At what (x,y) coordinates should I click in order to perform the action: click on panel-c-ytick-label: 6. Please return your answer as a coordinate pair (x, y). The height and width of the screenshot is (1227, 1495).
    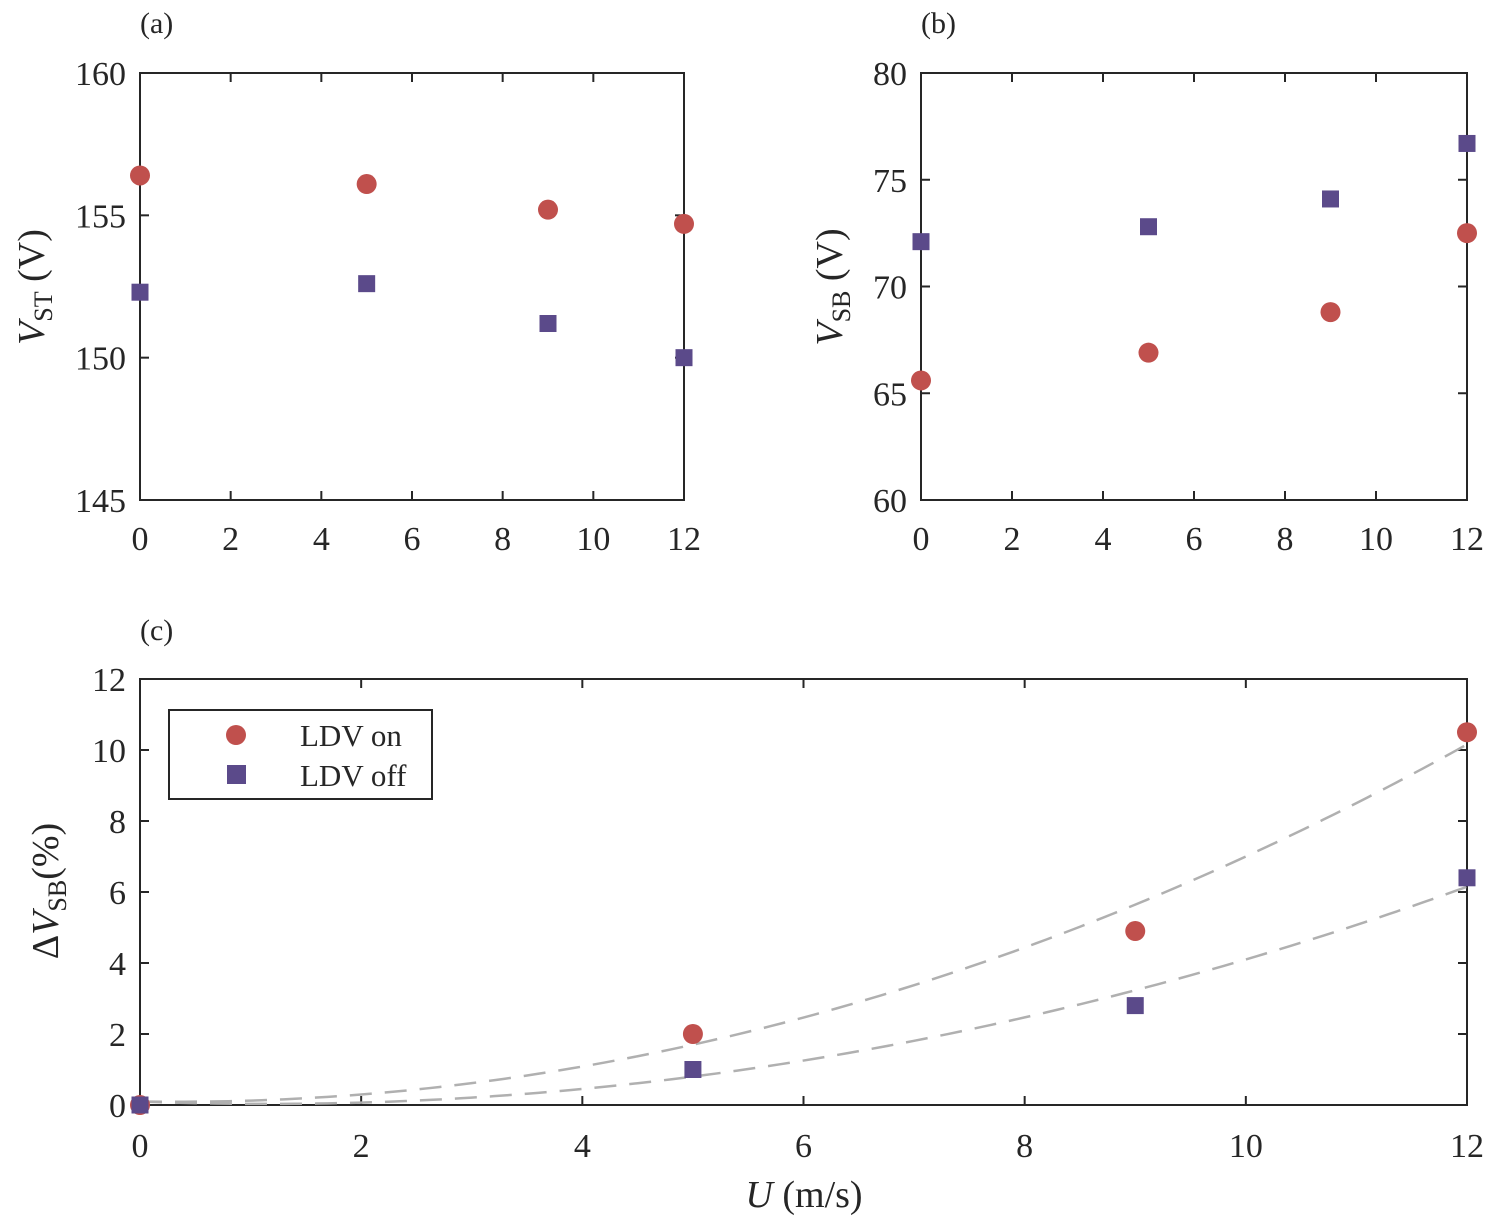
    Looking at the image, I should click on (117, 893).